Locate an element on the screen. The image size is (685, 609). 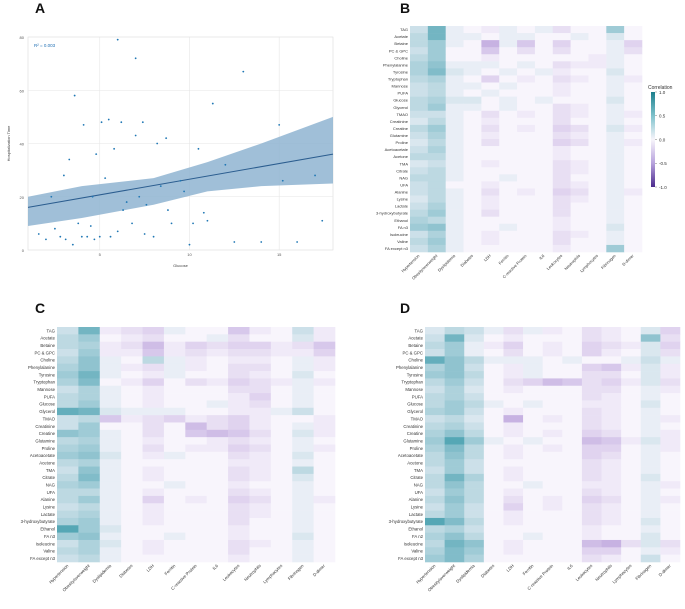
column-label: Ferritin is located at coordinates (169, 569).